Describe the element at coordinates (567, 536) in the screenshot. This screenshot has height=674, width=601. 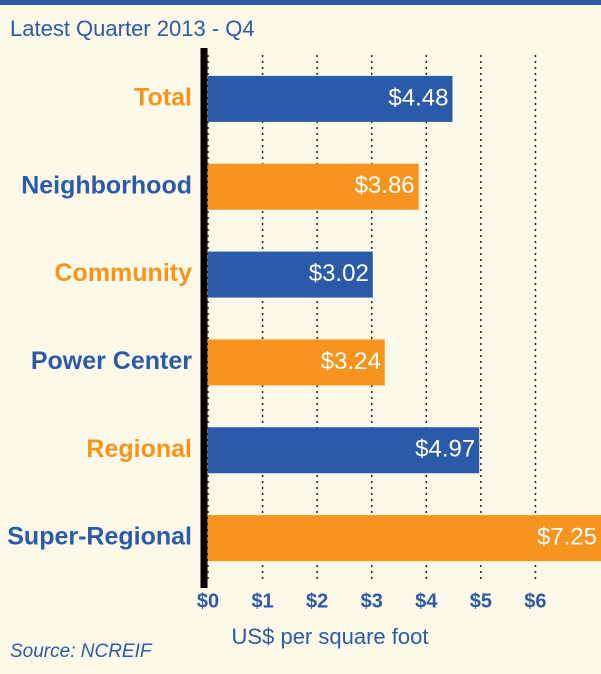
I see `value-label: $7.25` at that location.